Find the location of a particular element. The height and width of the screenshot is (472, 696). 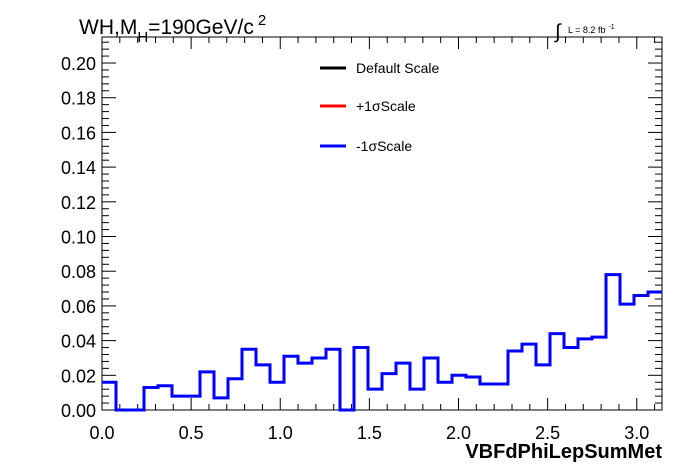

chart-title-main: WH,M is located at coordinates (108, 27).